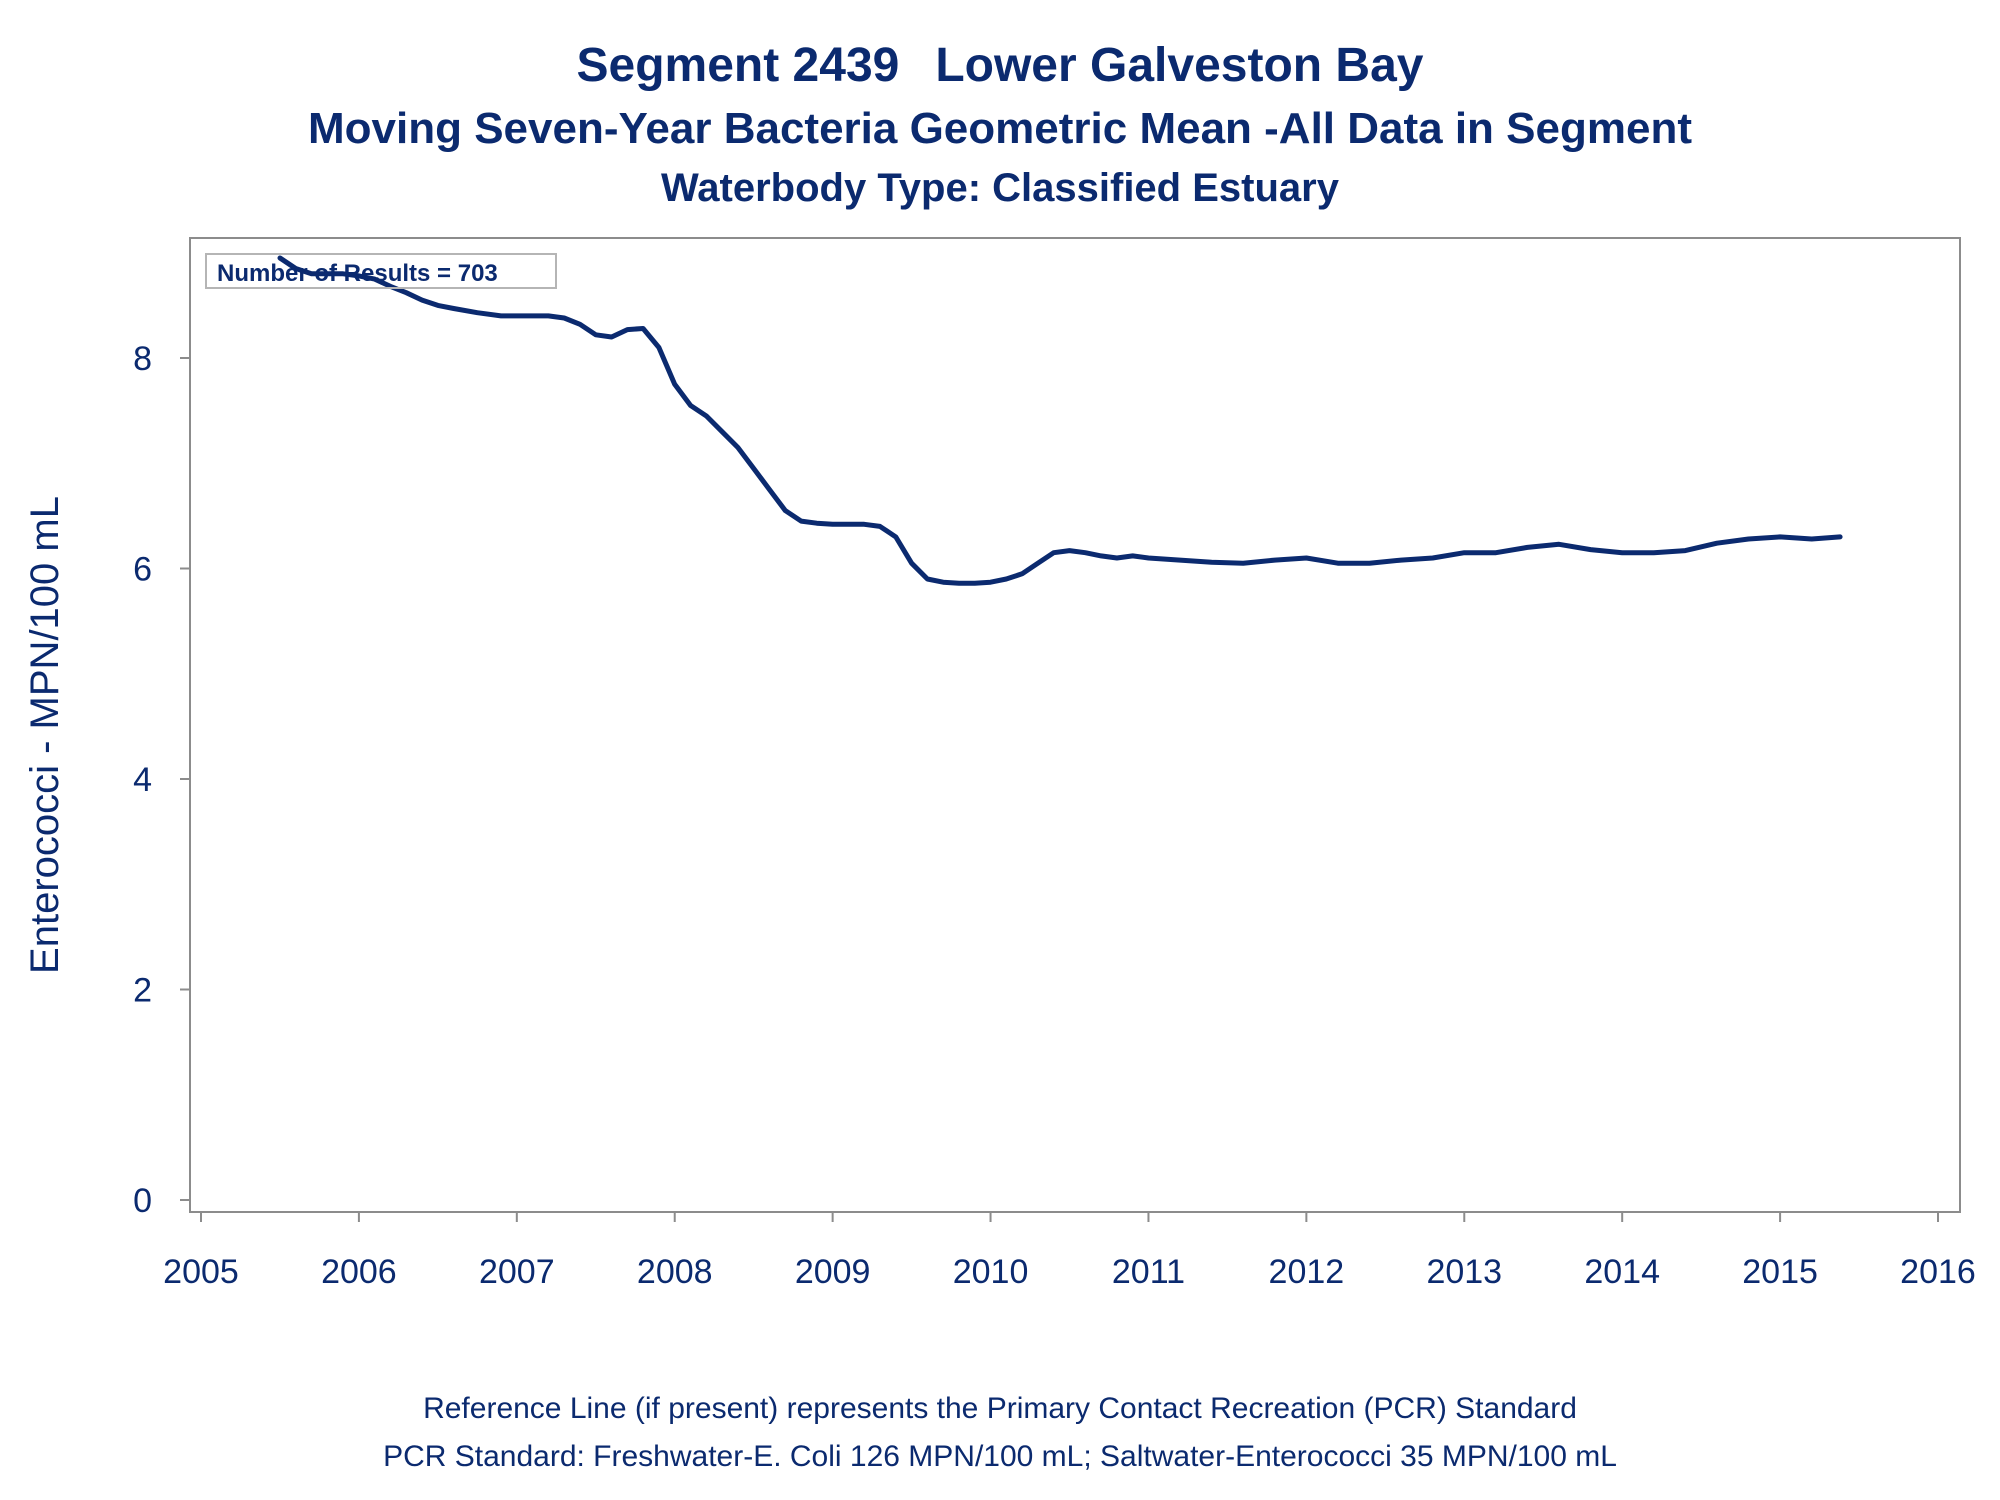  I want to click on x-tick-label: 2015, so click(1780, 1272).